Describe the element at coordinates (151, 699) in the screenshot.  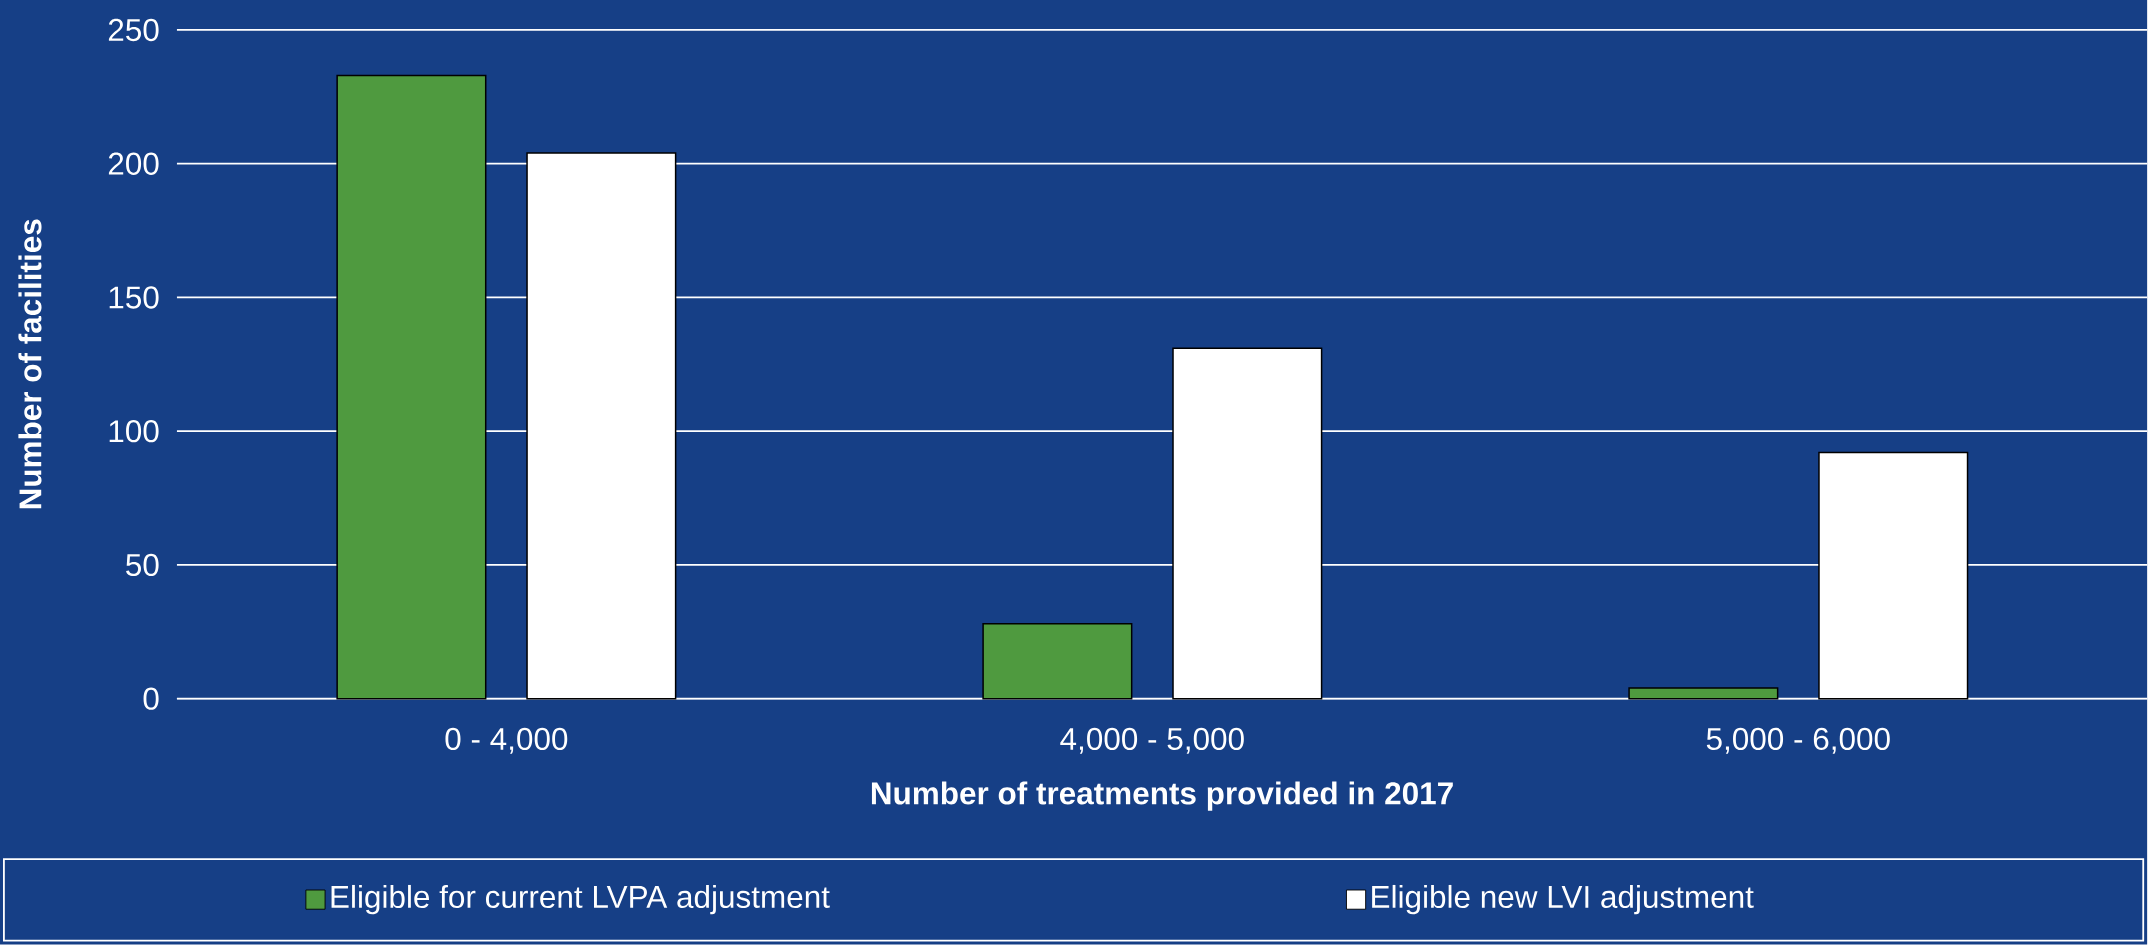
I see `y-tick-label: 0` at that location.